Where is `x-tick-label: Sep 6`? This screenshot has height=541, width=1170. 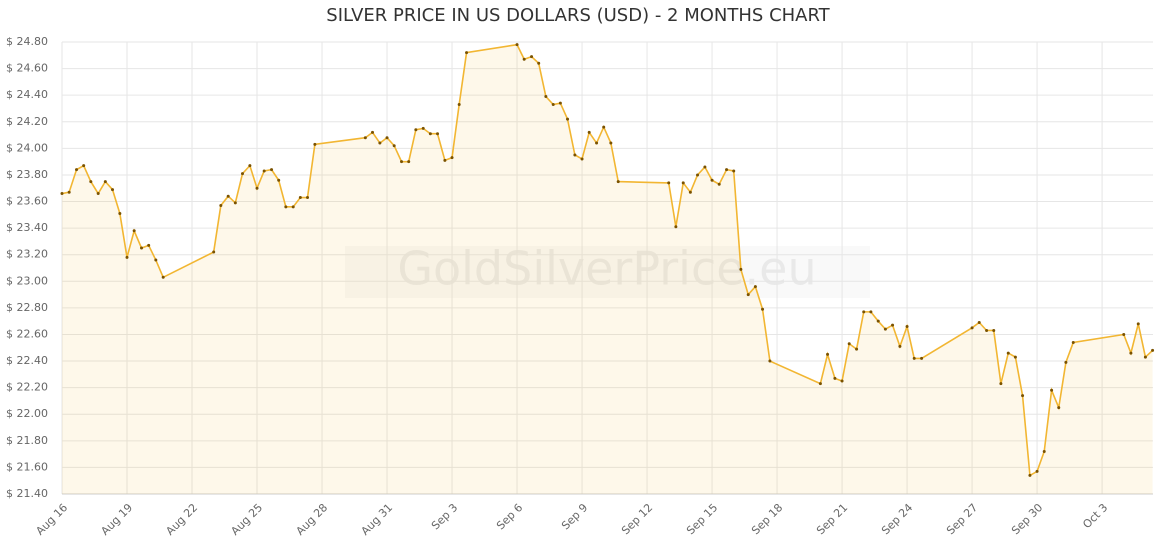 x-tick-label: Sep 6 is located at coordinates (509, 516).